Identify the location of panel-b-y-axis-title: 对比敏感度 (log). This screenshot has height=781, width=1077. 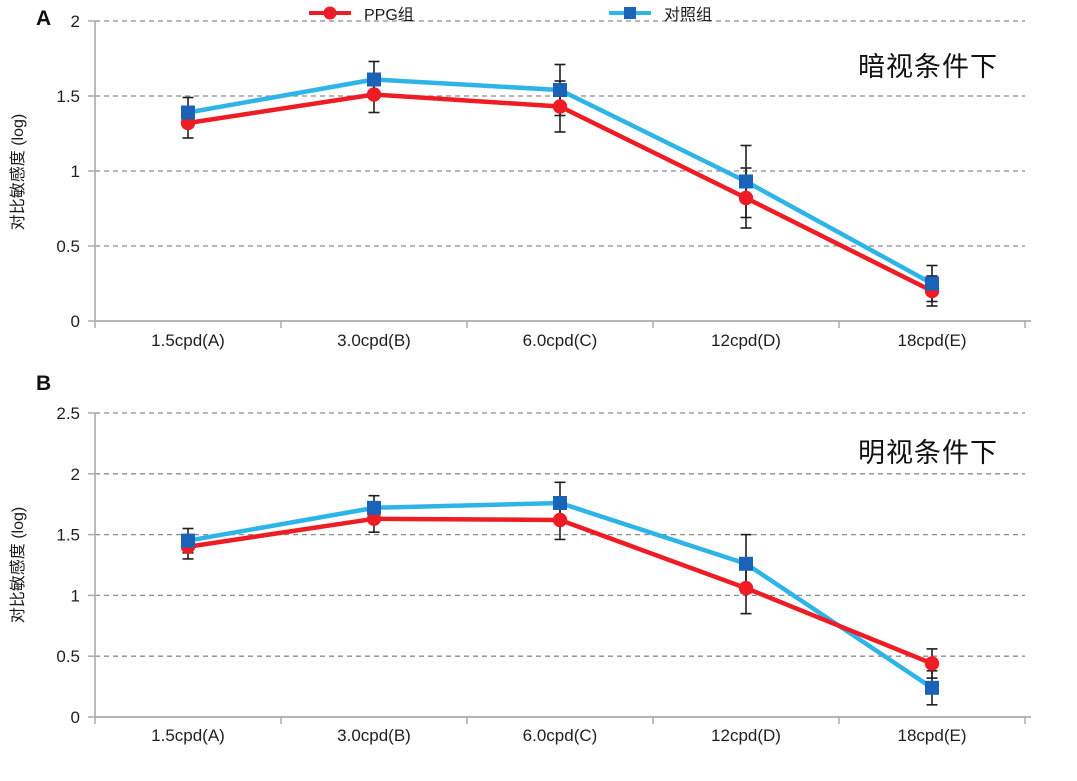
(18, 565).